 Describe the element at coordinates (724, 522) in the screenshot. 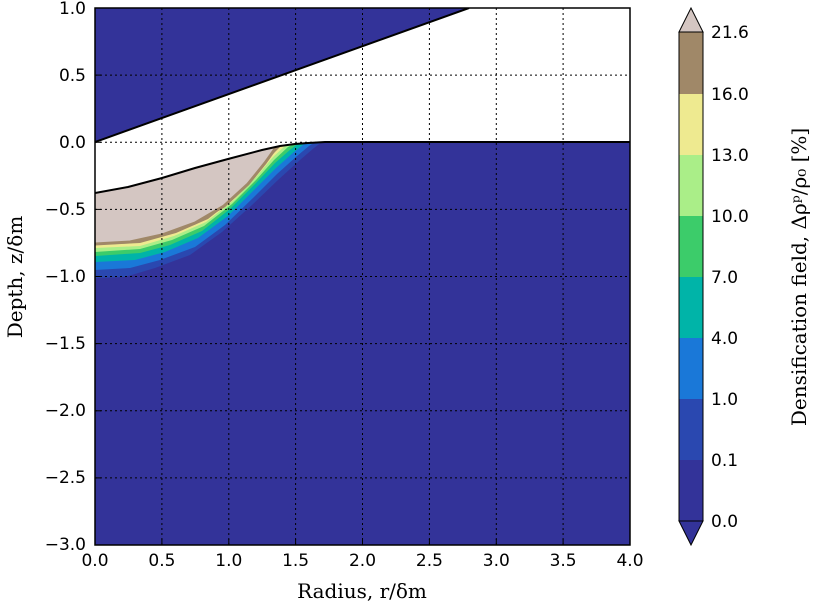

I see `colorbar-tick-label: 0.0` at that location.